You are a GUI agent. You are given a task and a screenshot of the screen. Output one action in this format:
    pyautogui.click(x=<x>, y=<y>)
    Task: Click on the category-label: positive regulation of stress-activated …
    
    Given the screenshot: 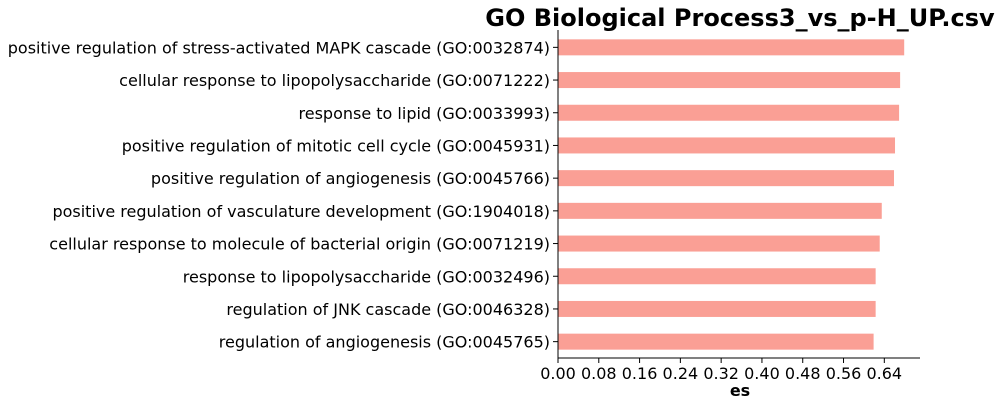 What is the action you would take?
    pyautogui.click(x=279, y=47)
    